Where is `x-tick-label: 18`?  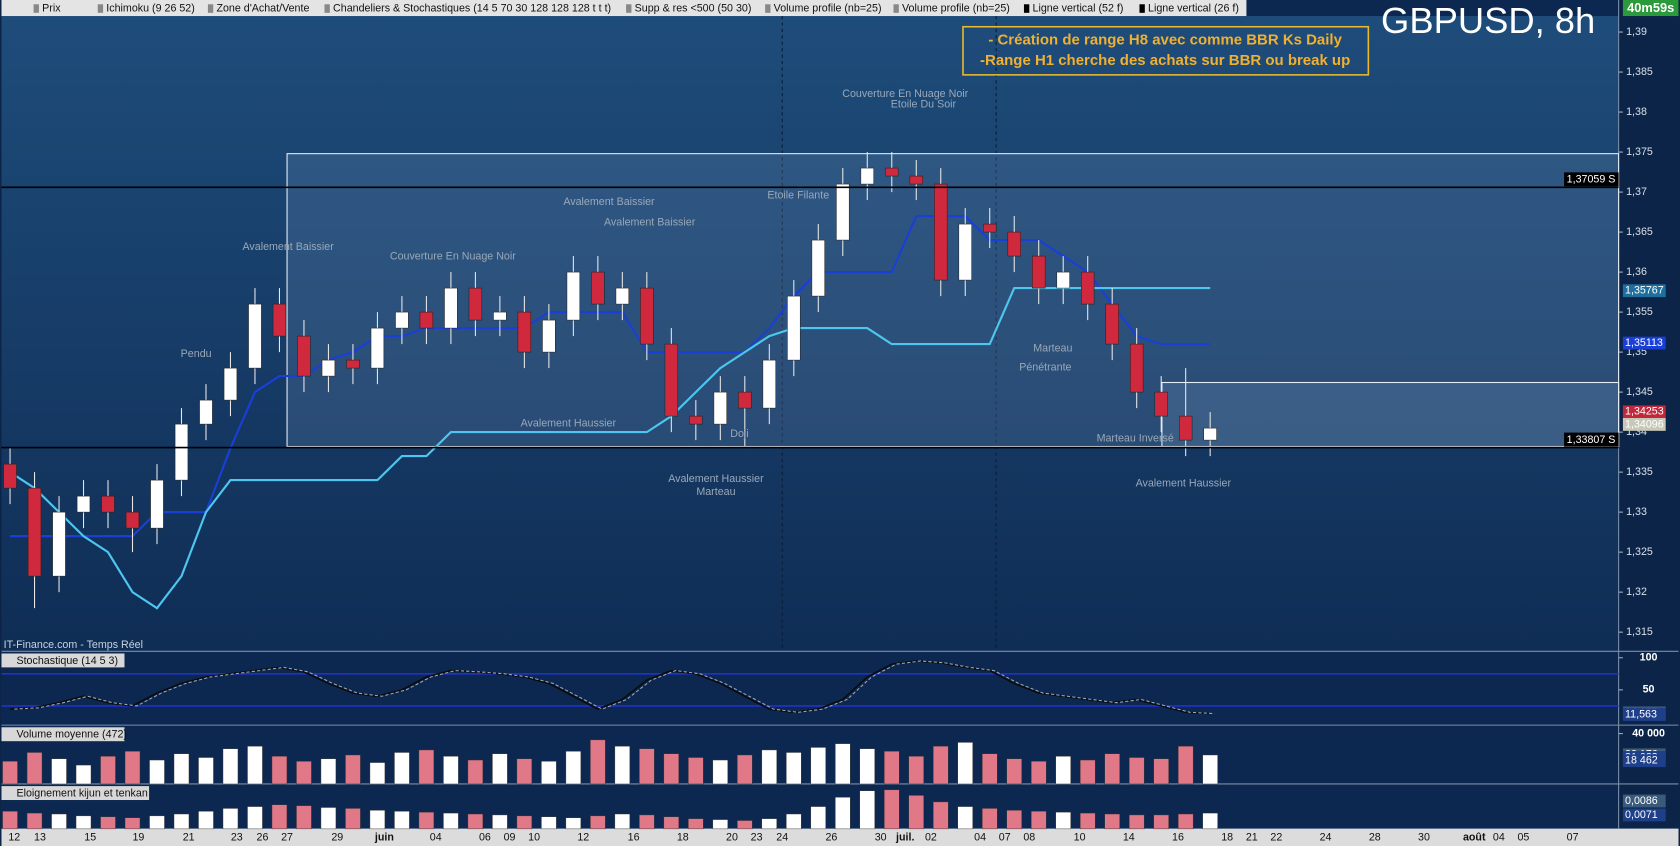 x-tick-label: 18 is located at coordinates (683, 837).